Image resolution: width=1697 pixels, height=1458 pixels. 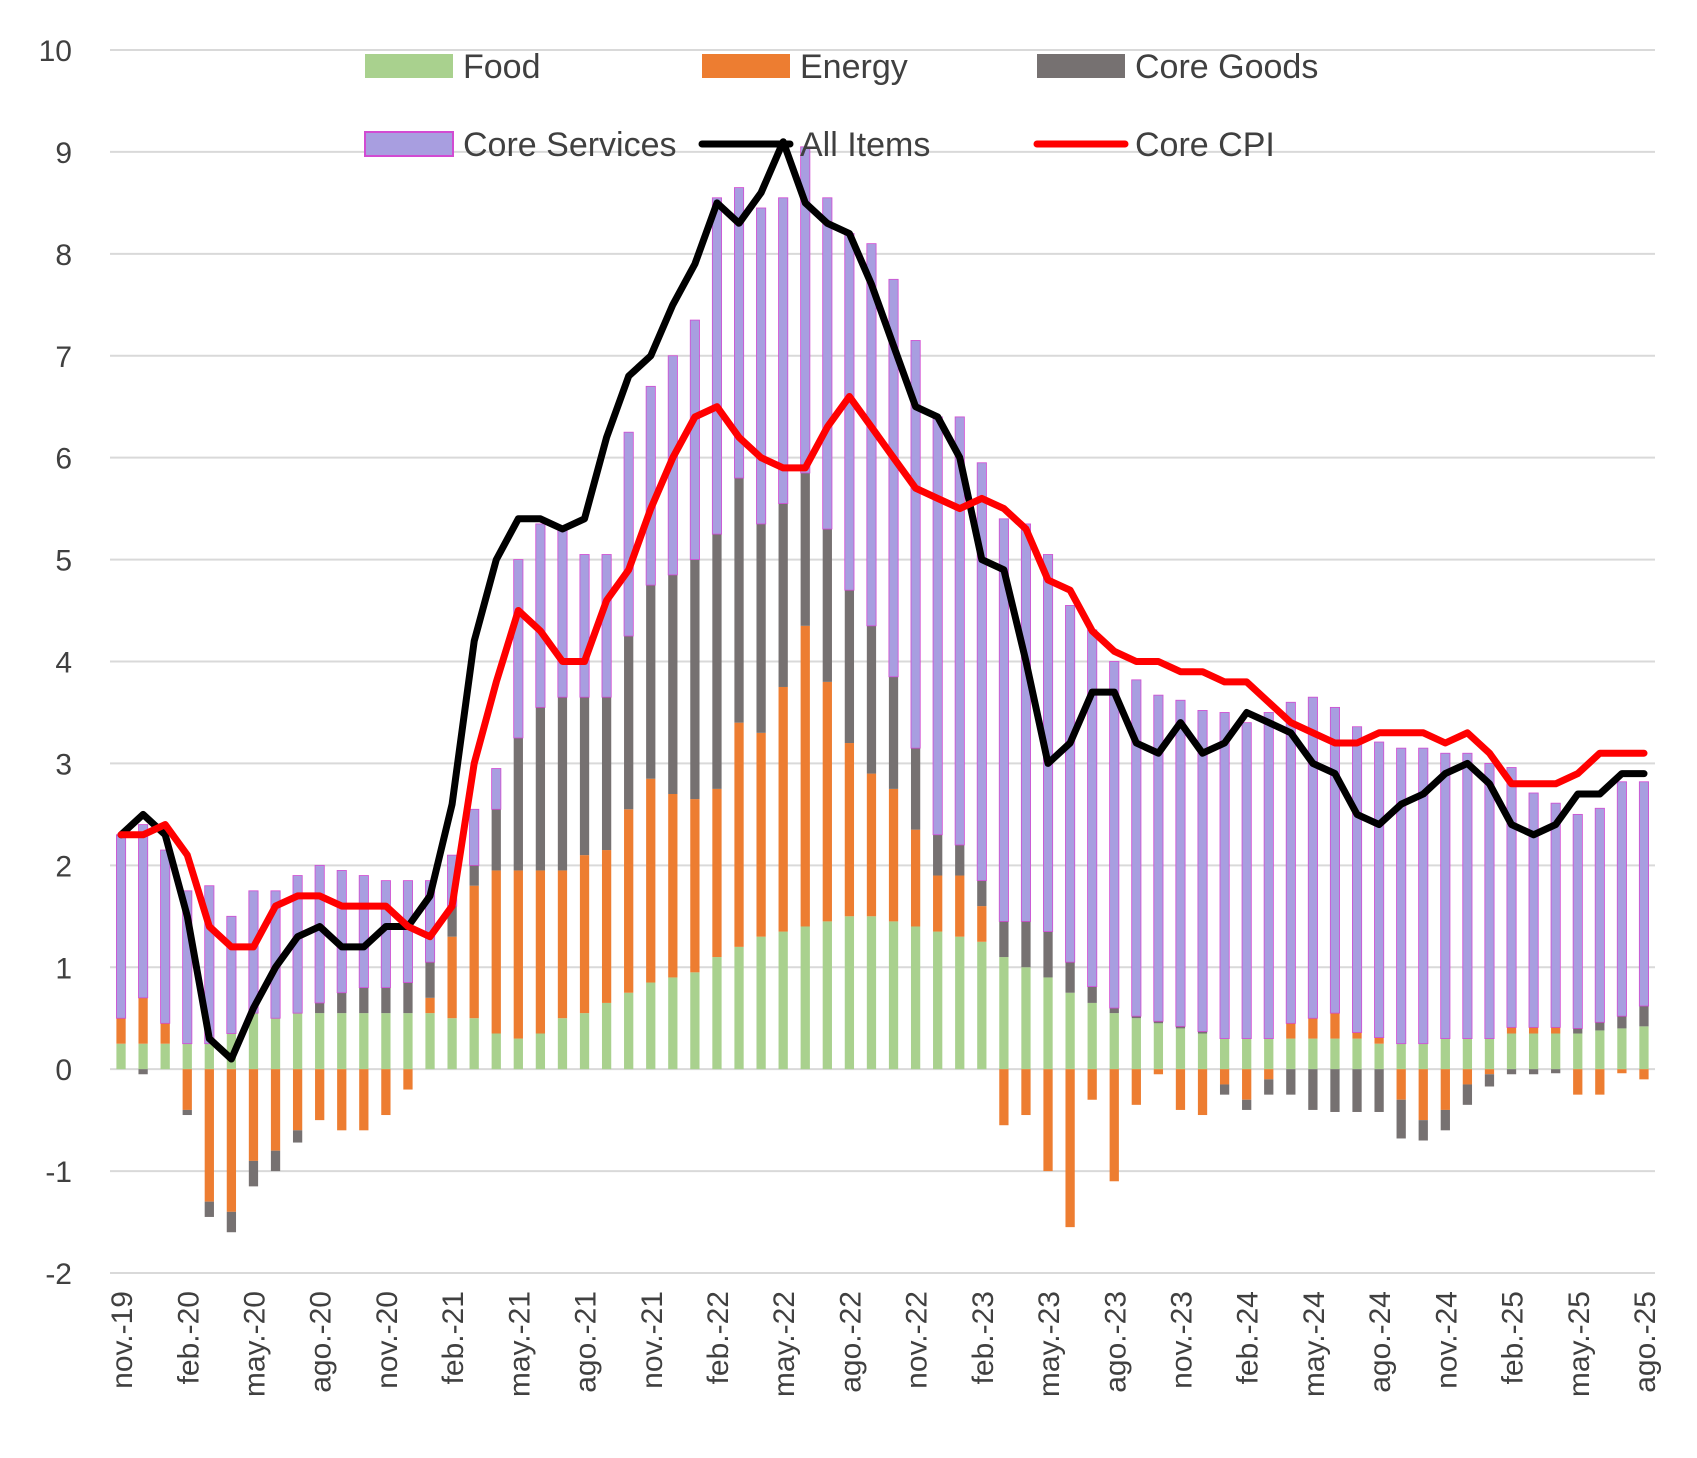 What do you see at coordinates (652, 1340) in the screenshot?
I see `x-tick-label: nov.-21` at bounding box center [652, 1340].